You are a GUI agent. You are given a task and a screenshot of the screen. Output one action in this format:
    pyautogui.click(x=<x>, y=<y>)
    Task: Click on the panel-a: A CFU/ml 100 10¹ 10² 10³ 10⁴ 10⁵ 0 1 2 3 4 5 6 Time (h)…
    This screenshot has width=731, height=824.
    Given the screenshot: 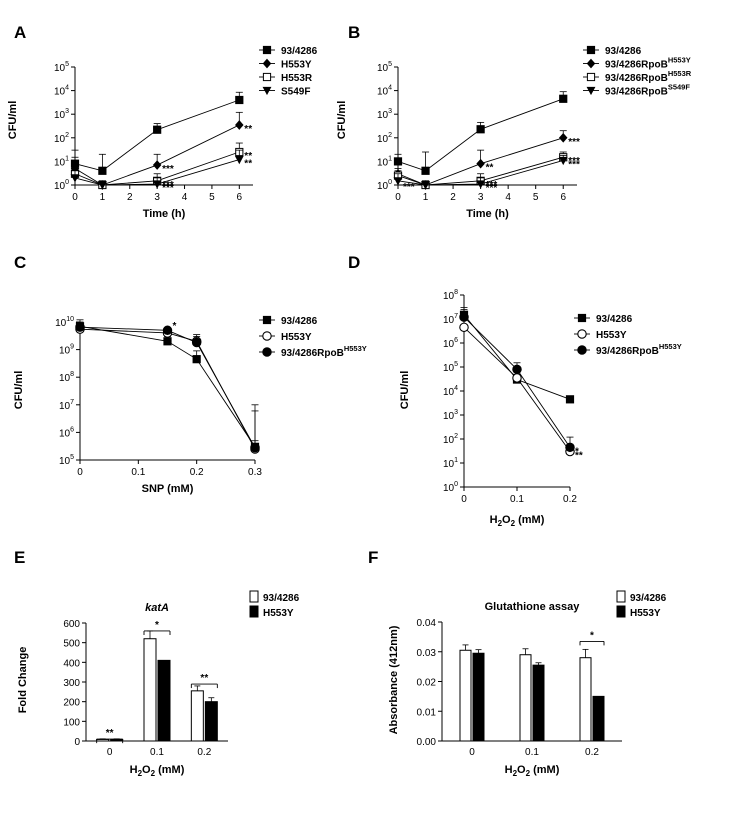 What is the action you would take?
    pyautogui.click(x=162, y=121)
    